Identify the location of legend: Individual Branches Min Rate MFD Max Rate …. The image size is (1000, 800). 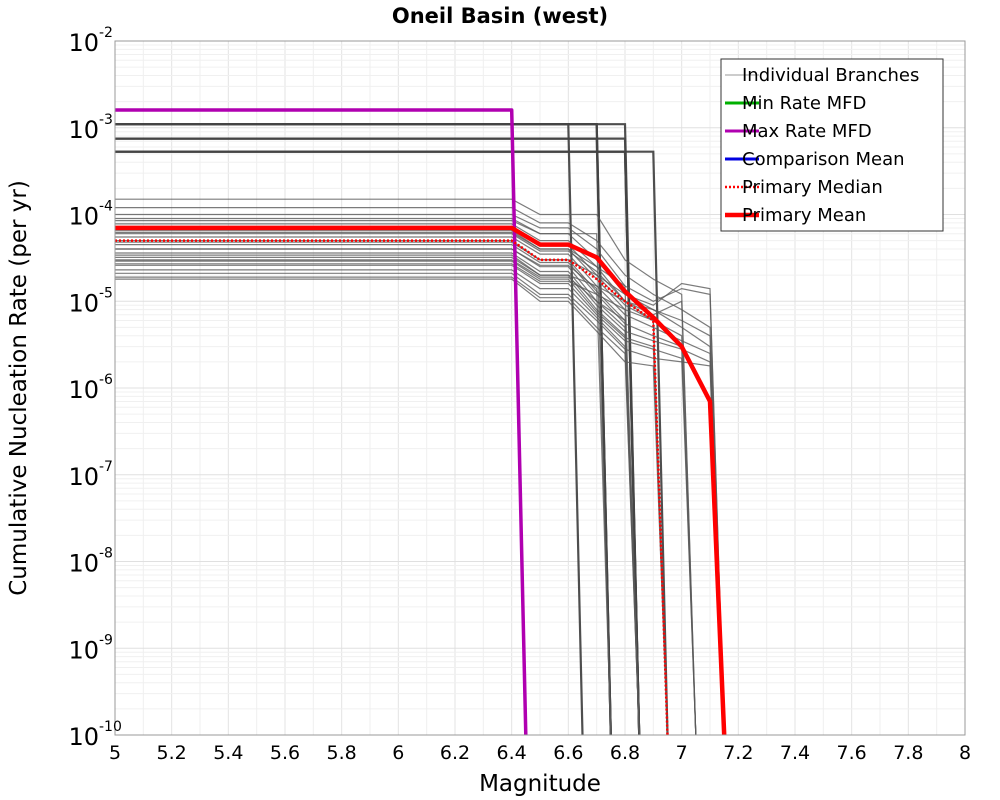
(832, 145).